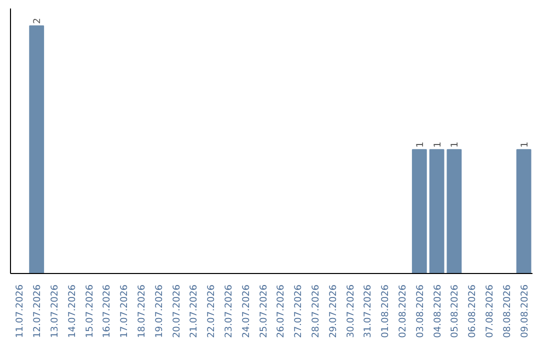 The width and height of the screenshot is (540, 340). Describe the element at coordinates (38, 21) in the screenshot. I see `data-label: 2` at that location.